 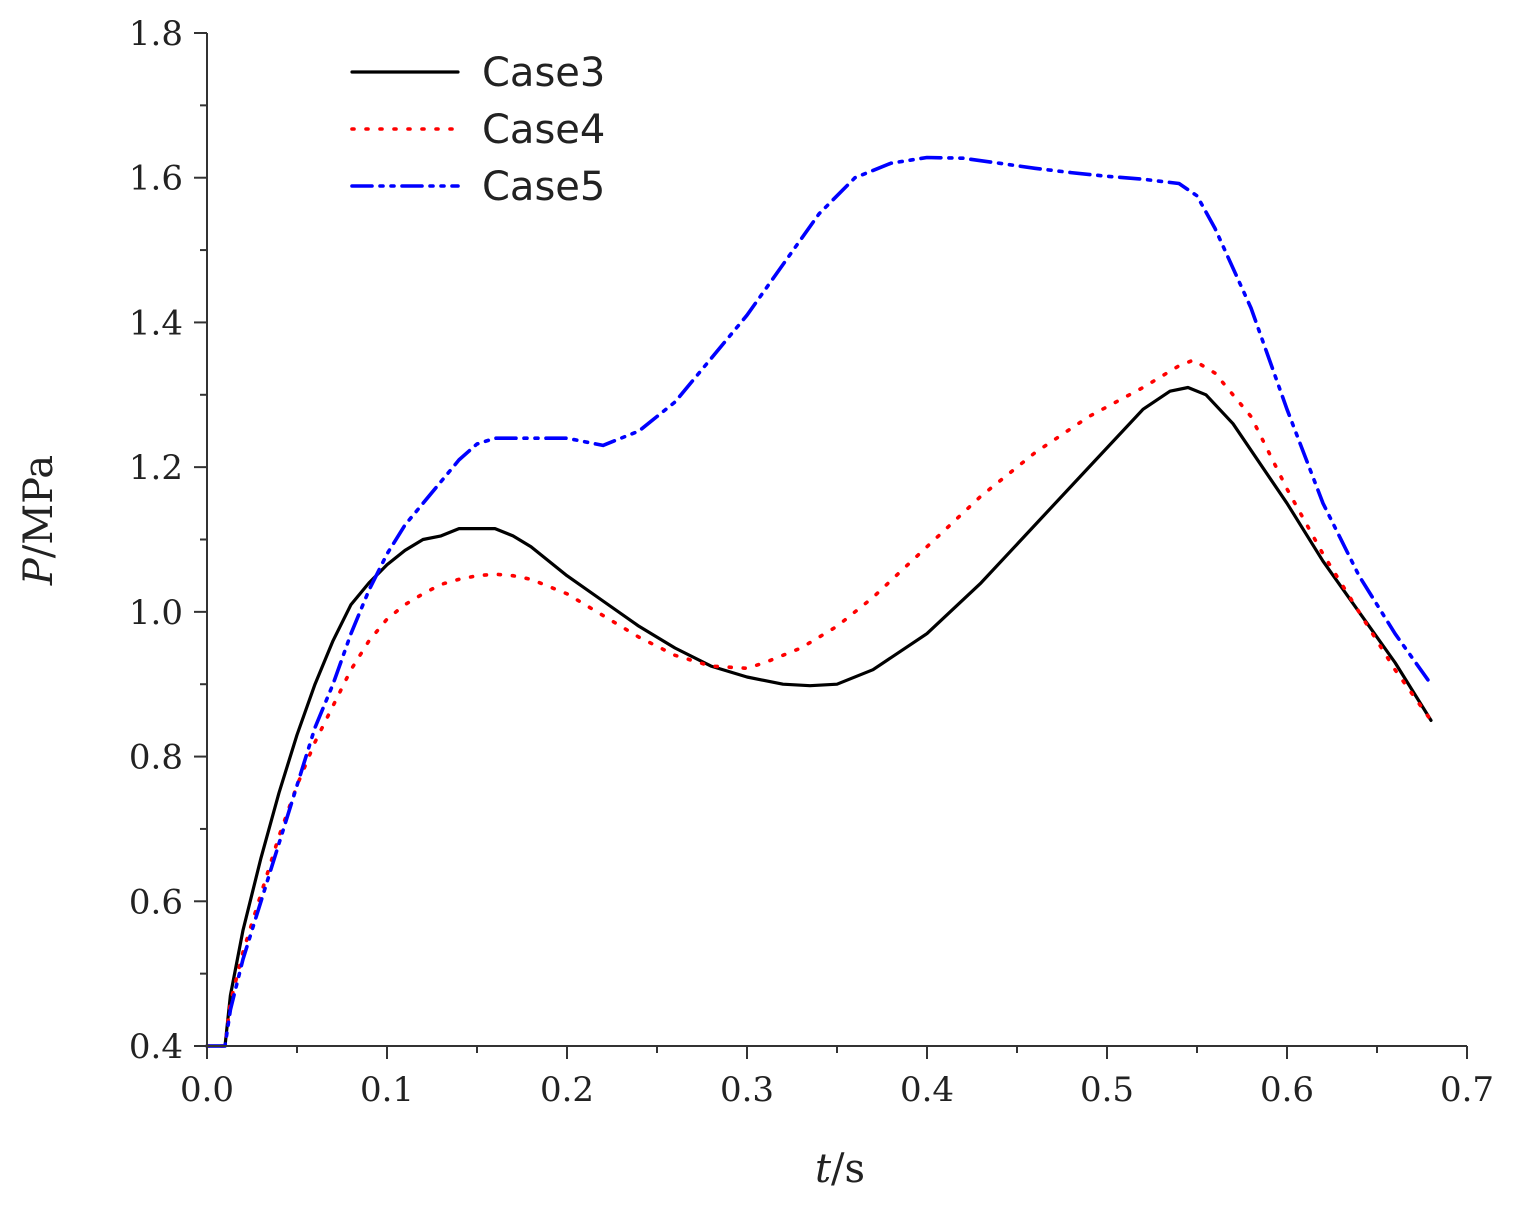 What do you see at coordinates (207, 1090) in the screenshot?
I see `x-tick-label: 0.0` at bounding box center [207, 1090].